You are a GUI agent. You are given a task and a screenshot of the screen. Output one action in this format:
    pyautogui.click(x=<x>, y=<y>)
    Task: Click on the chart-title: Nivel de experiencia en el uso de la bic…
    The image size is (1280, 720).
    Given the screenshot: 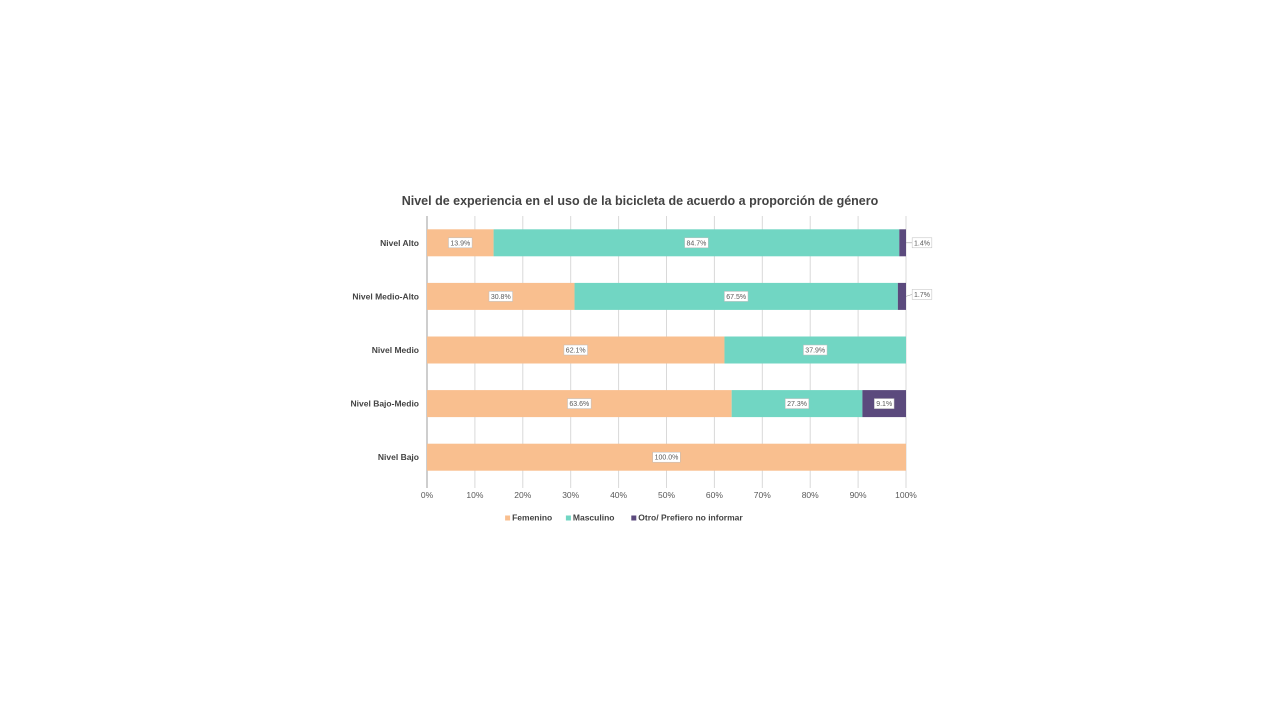 What is the action you would take?
    pyautogui.click(x=640, y=201)
    